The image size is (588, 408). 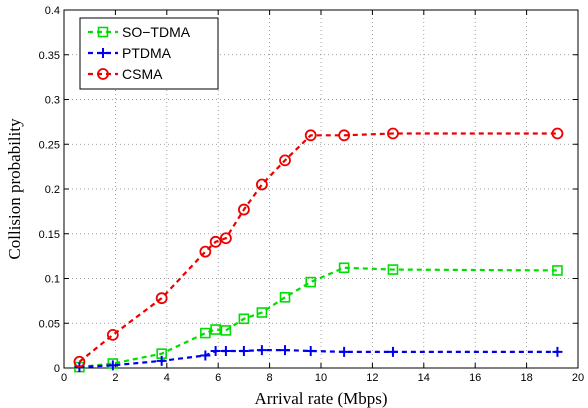 What do you see at coordinates (526, 378) in the screenshot?
I see `x-tick-label: 18` at bounding box center [526, 378].